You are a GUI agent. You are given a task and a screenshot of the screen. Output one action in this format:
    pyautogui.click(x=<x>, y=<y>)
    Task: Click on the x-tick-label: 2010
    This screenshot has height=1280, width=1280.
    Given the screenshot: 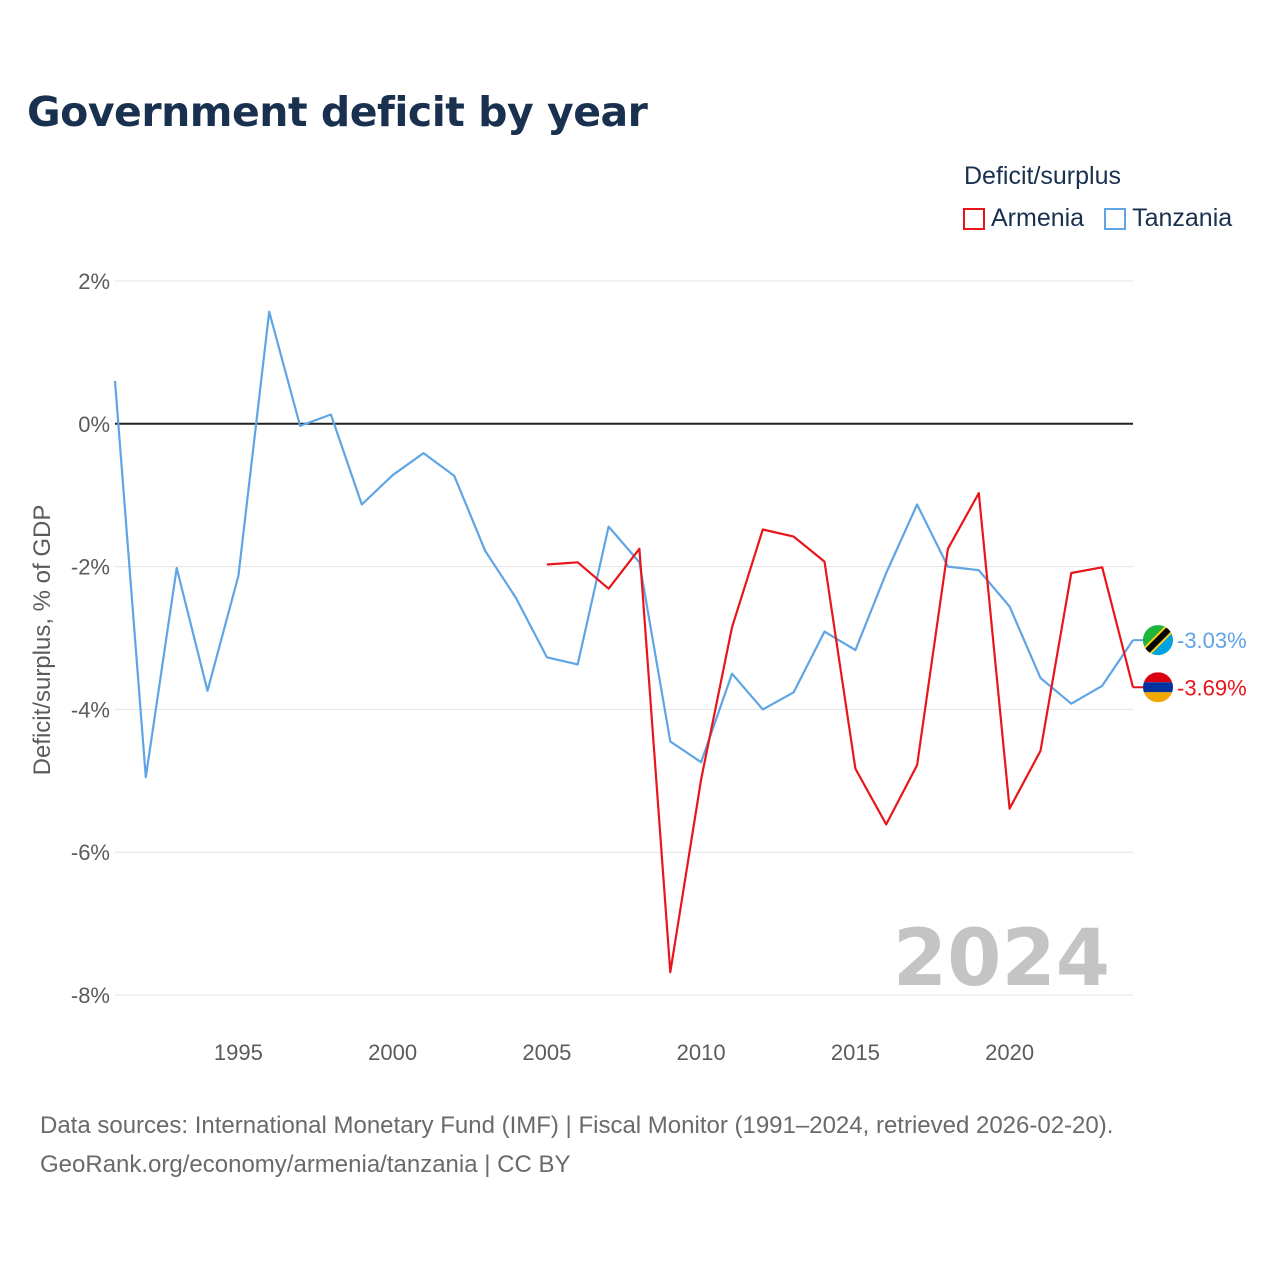 What is the action you would take?
    pyautogui.click(x=701, y=1052)
    